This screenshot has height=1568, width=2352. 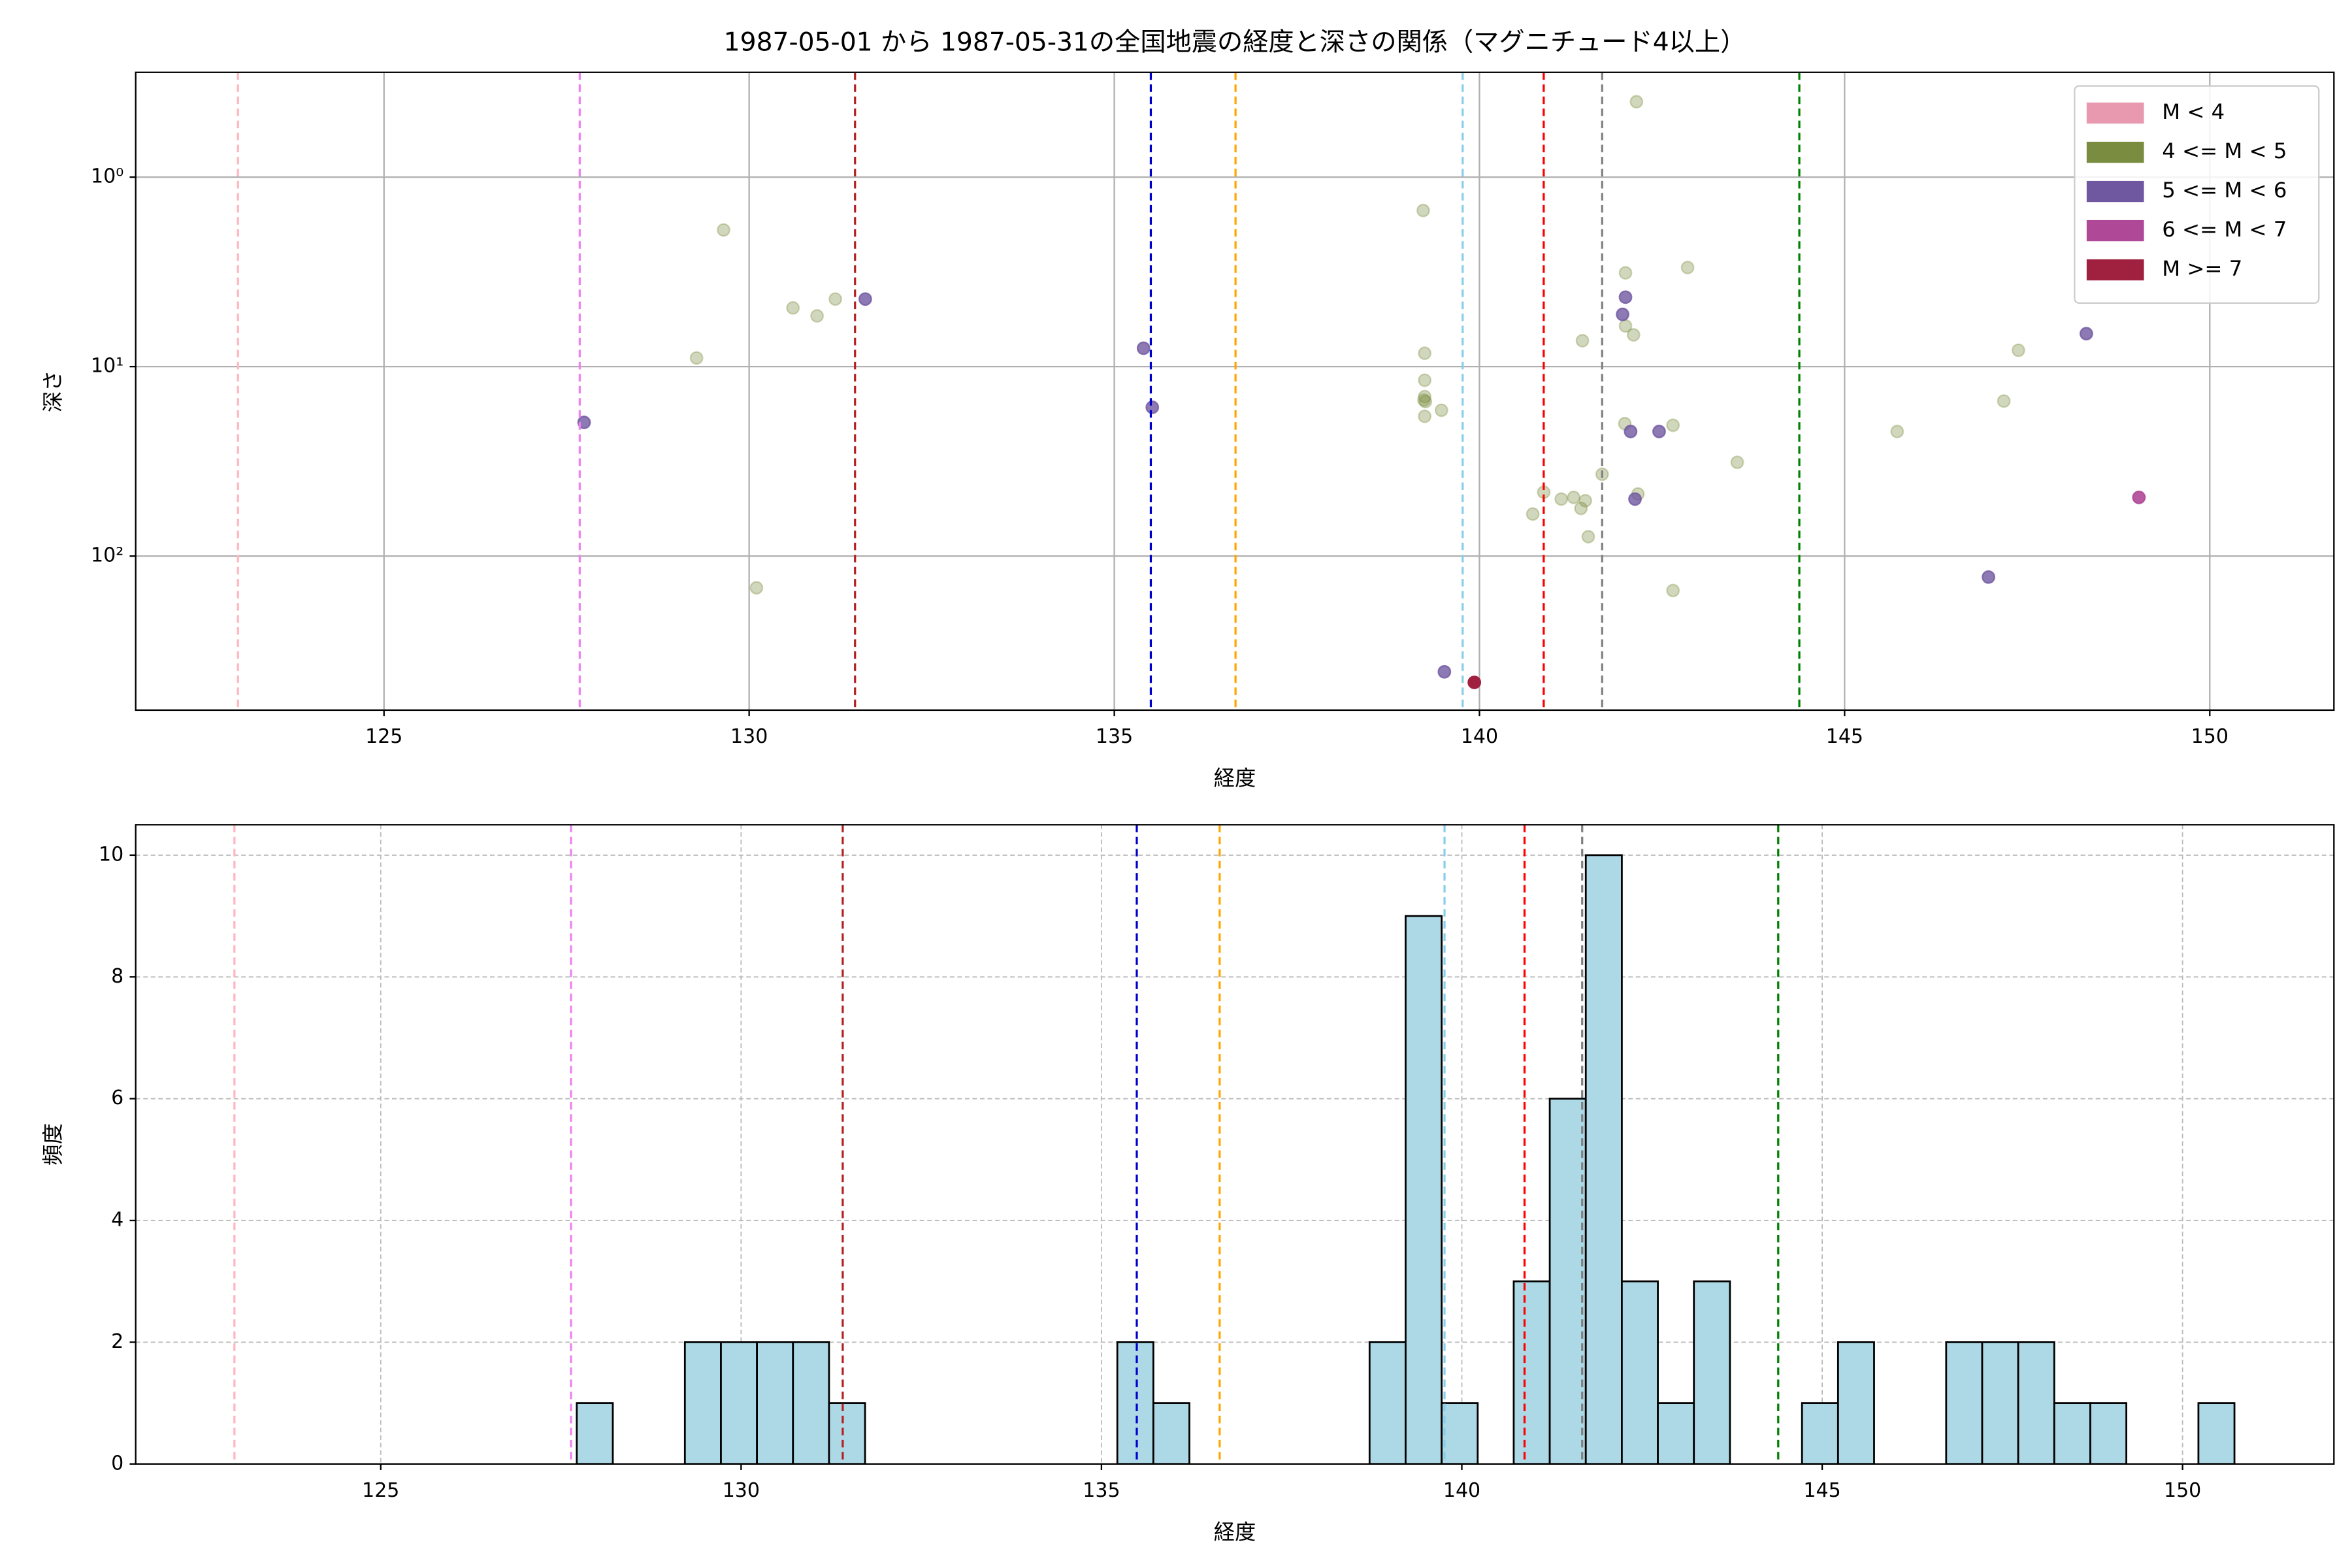 What do you see at coordinates (53, 391) in the screenshot?
I see `y-axis-label: 深さ` at bounding box center [53, 391].